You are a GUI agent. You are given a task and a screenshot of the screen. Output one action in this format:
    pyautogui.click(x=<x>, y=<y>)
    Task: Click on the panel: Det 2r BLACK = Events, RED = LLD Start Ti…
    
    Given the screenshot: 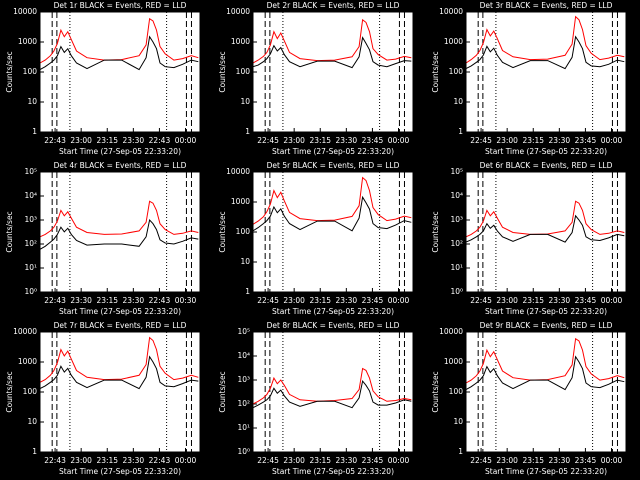 What is the action you would take?
    pyautogui.click(x=316, y=78)
    